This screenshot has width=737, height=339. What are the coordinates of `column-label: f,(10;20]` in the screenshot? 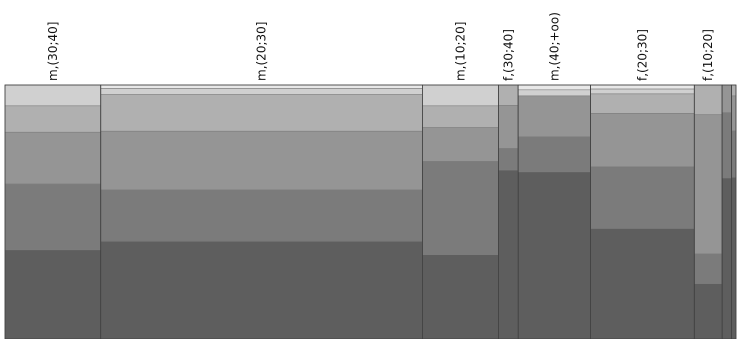 It's located at (708, 55).